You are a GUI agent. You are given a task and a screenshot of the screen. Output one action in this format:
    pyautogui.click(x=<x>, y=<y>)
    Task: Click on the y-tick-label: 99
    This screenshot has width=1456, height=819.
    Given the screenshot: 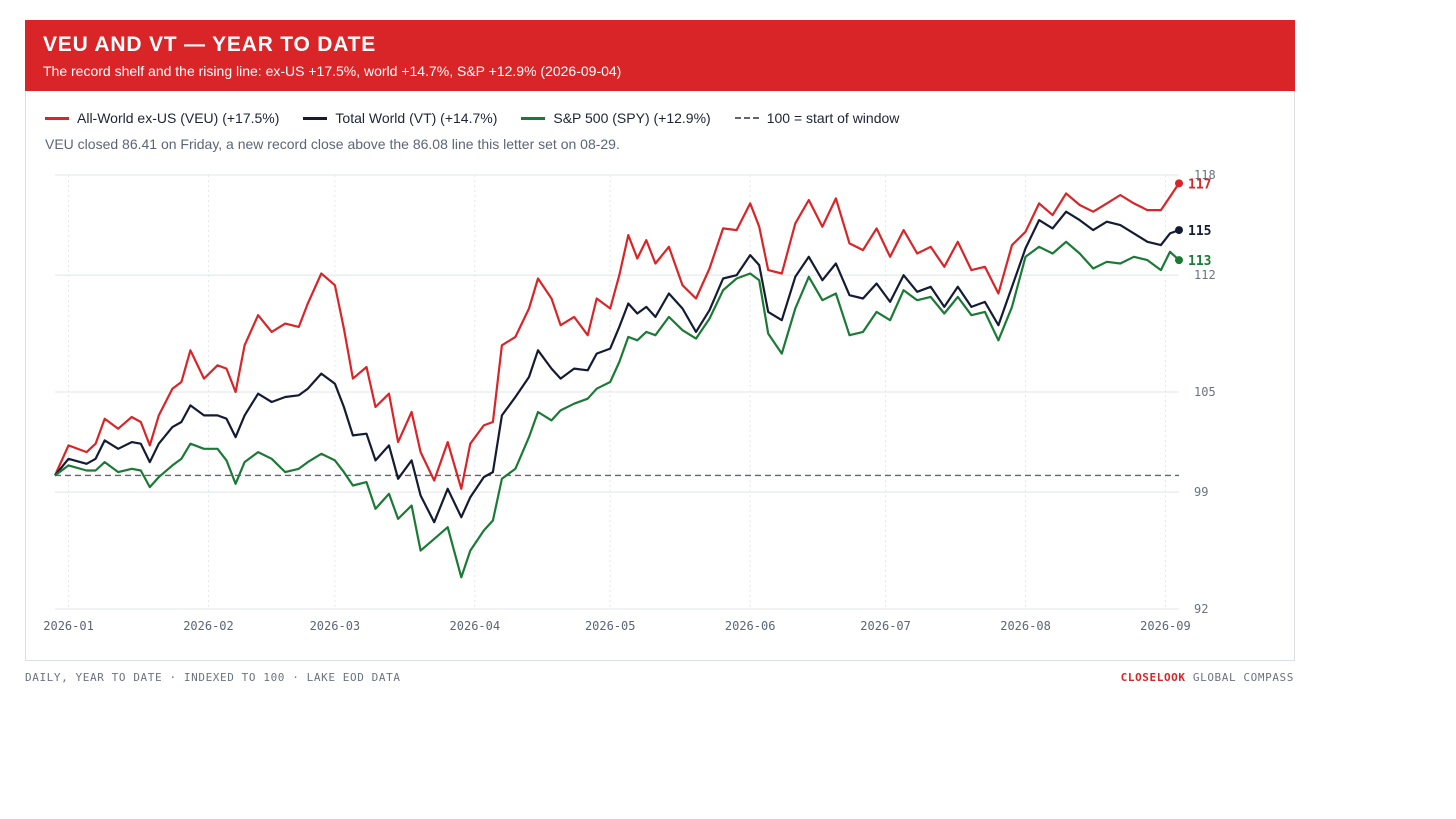 What is the action you would take?
    pyautogui.click(x=1201, y=492)
    